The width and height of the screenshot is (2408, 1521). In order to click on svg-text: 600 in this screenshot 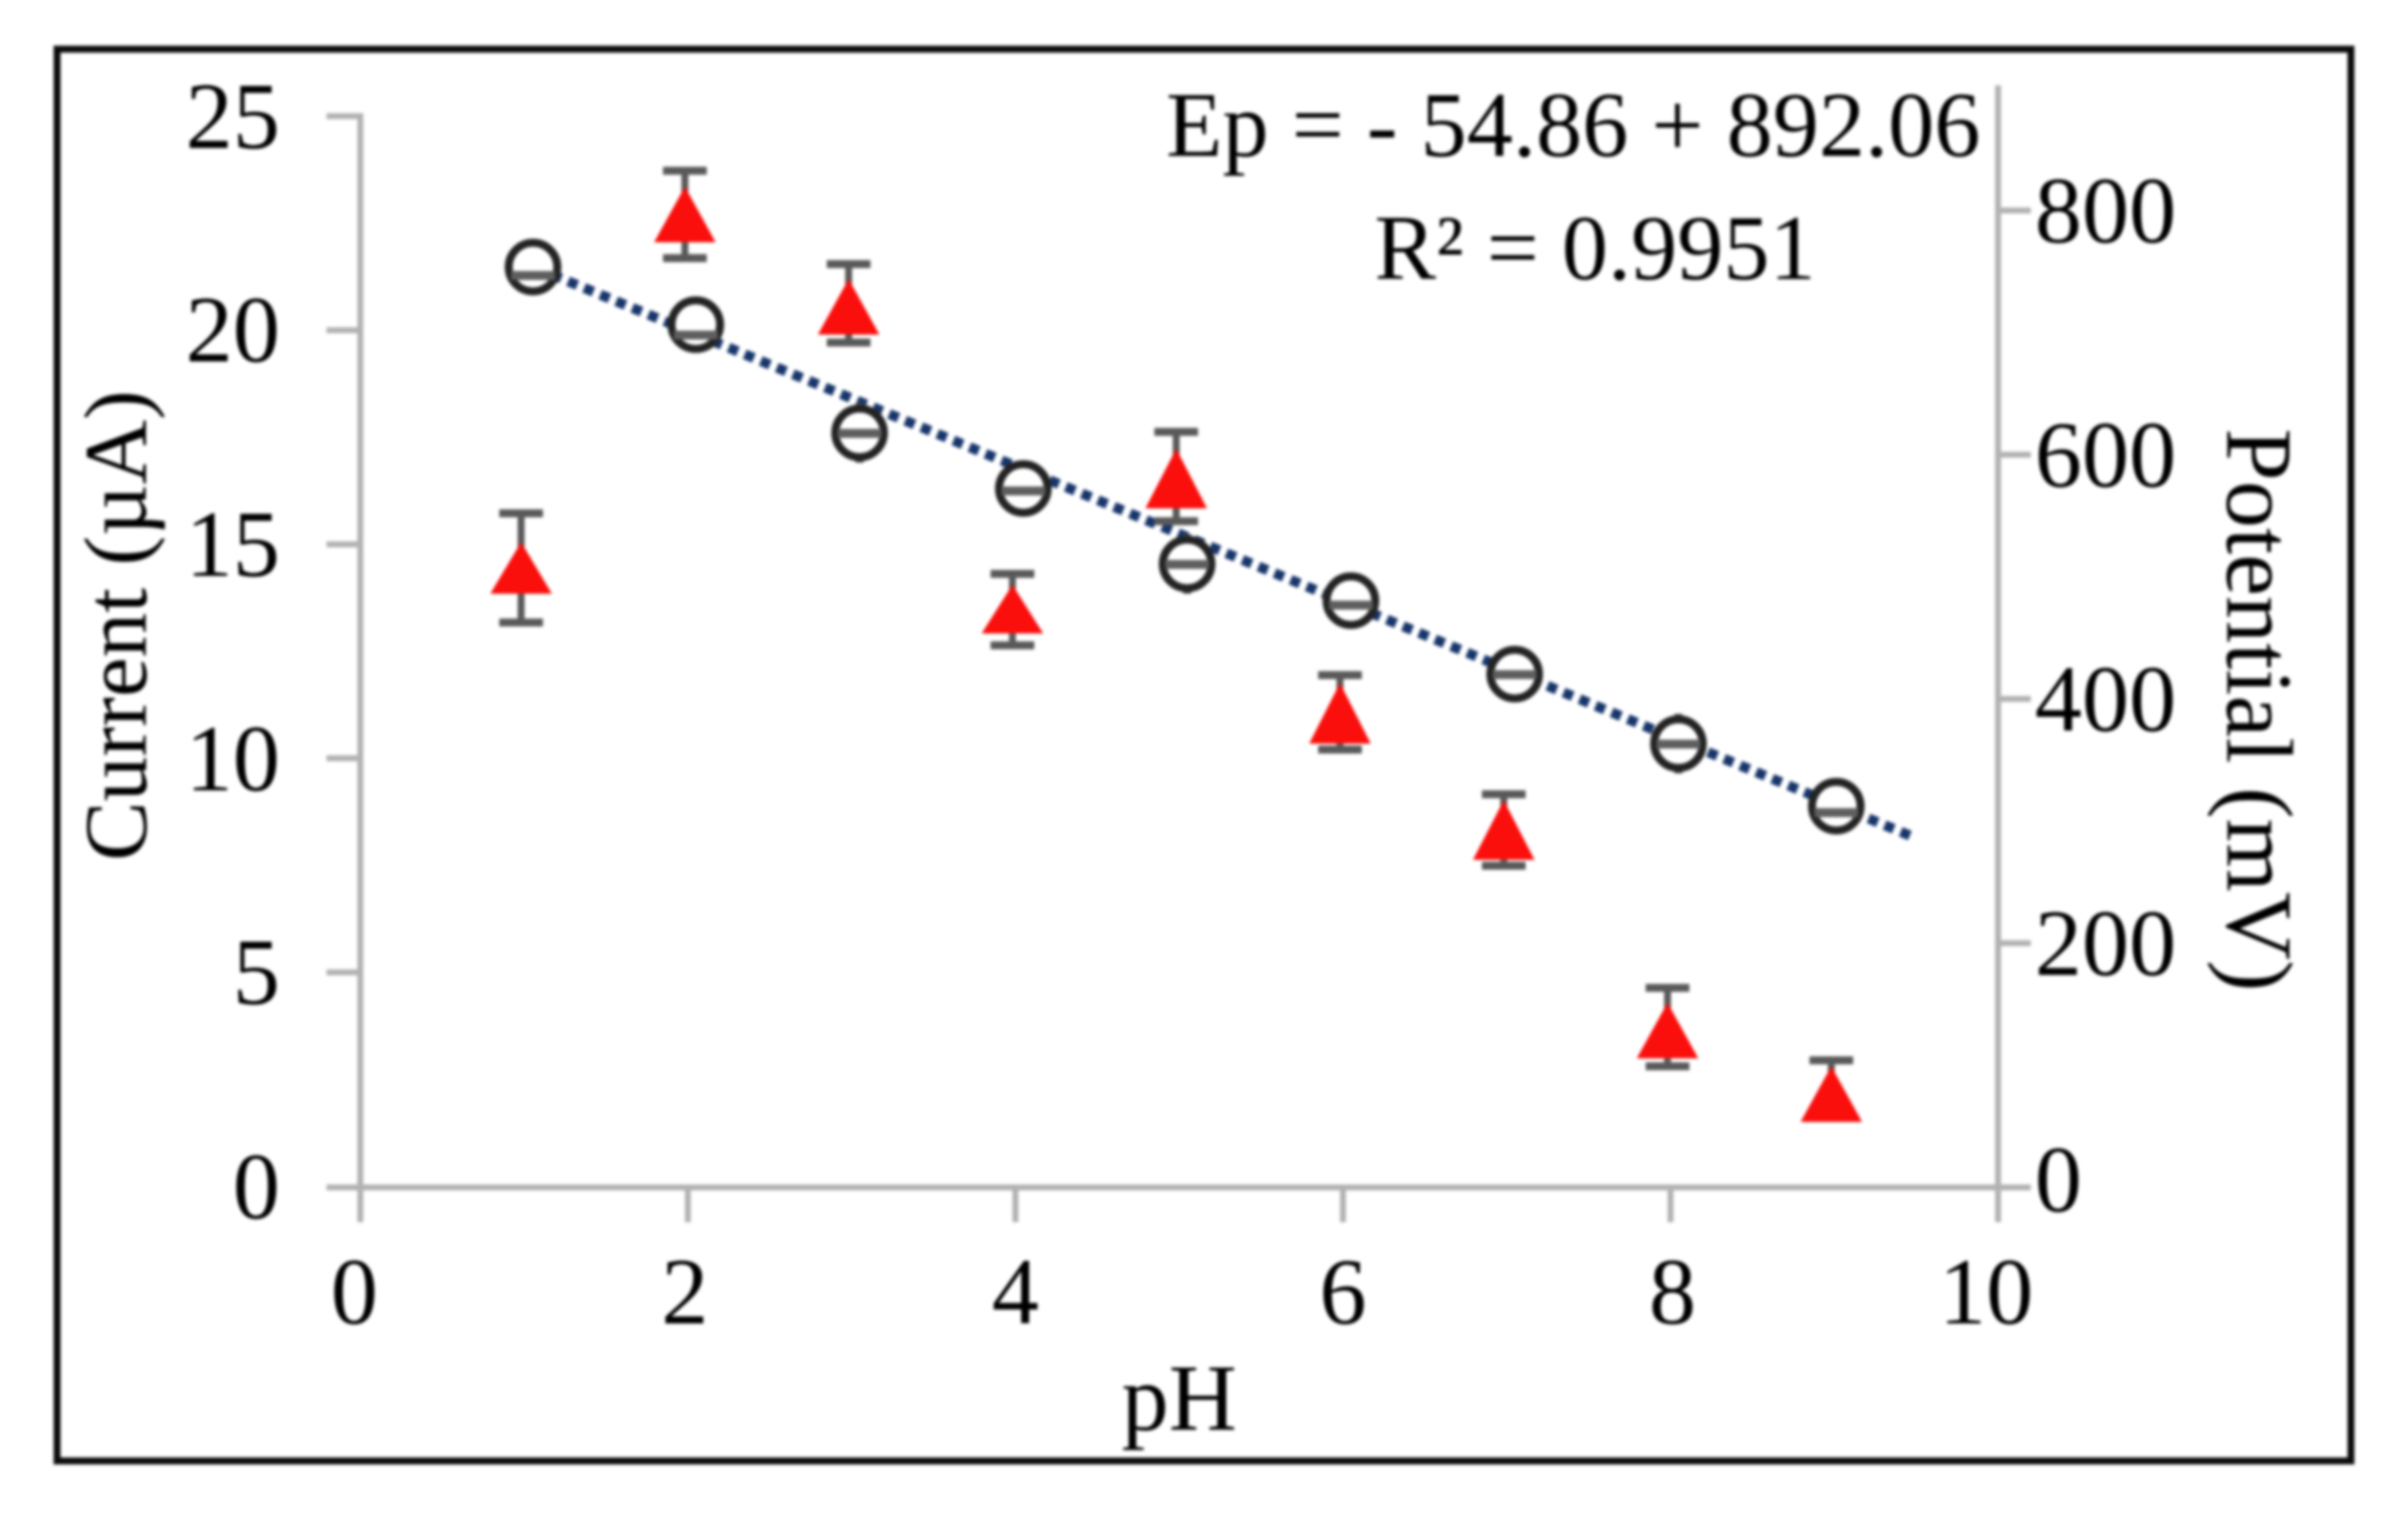, I will do `click(2106, 455)`.